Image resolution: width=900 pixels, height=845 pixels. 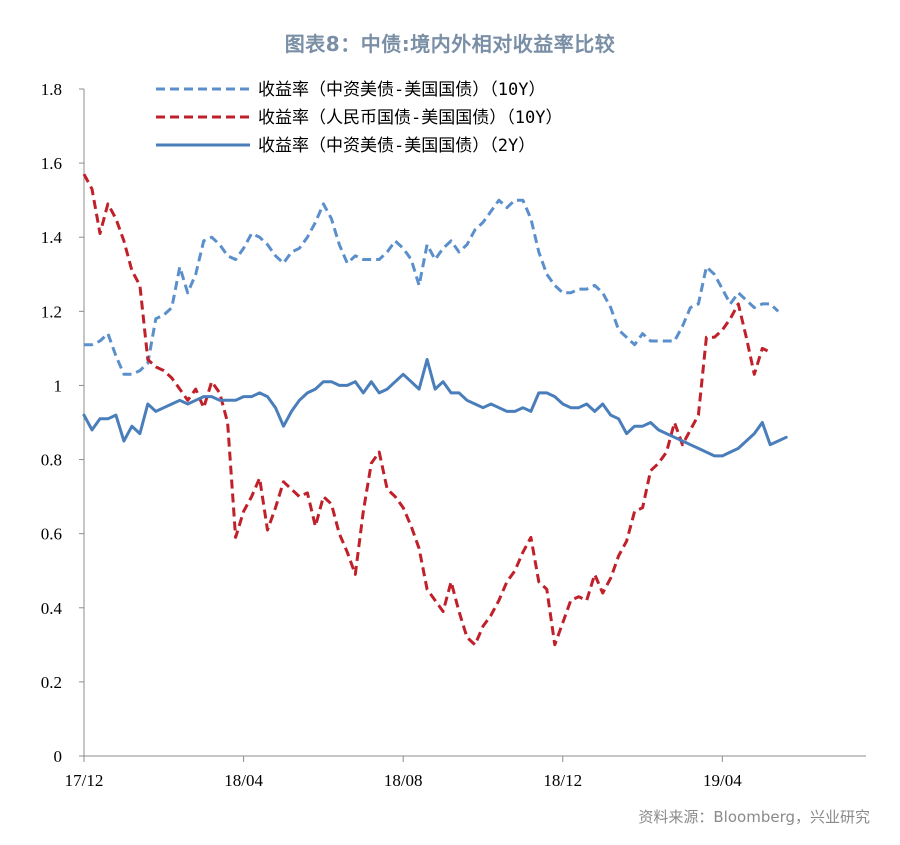 What do you see at coordinates (450, 44) in the screenshot?
I see `chart-title: 图表8：中债:境内外相对收益率比较` at bounding box center [450, 44].